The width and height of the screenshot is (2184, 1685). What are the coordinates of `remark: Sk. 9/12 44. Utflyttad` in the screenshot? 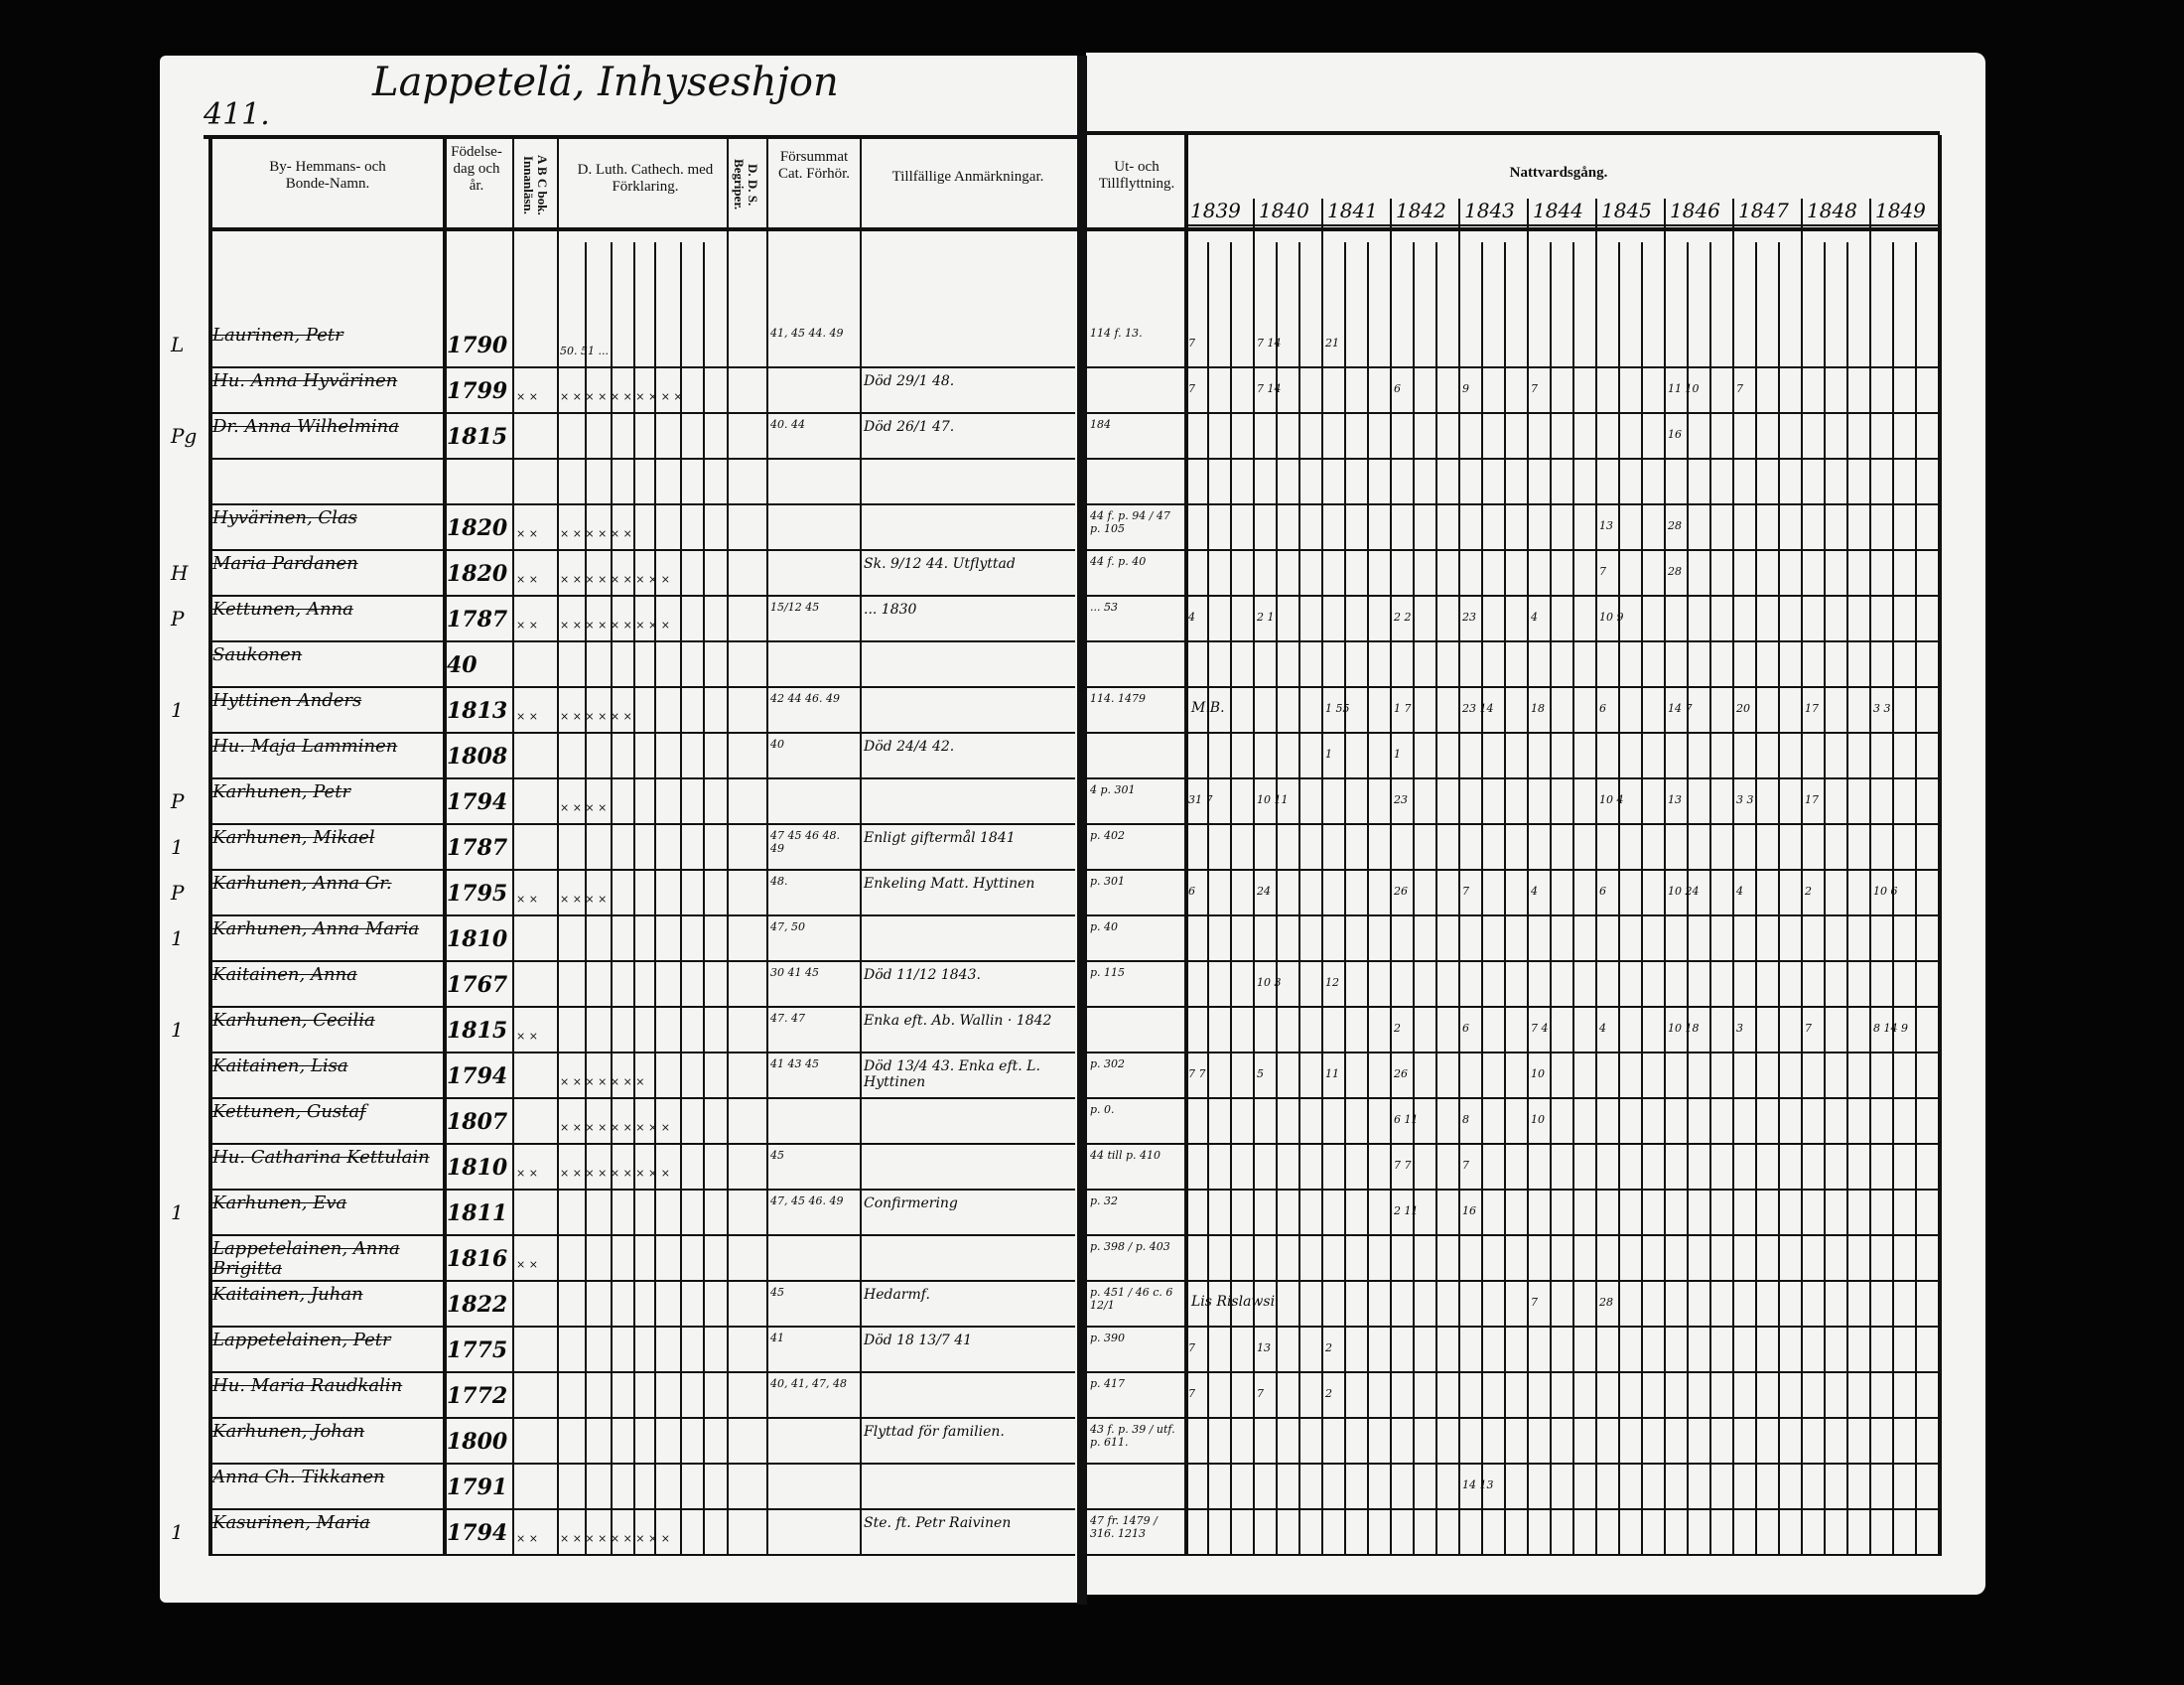 It's located at (940, 564).